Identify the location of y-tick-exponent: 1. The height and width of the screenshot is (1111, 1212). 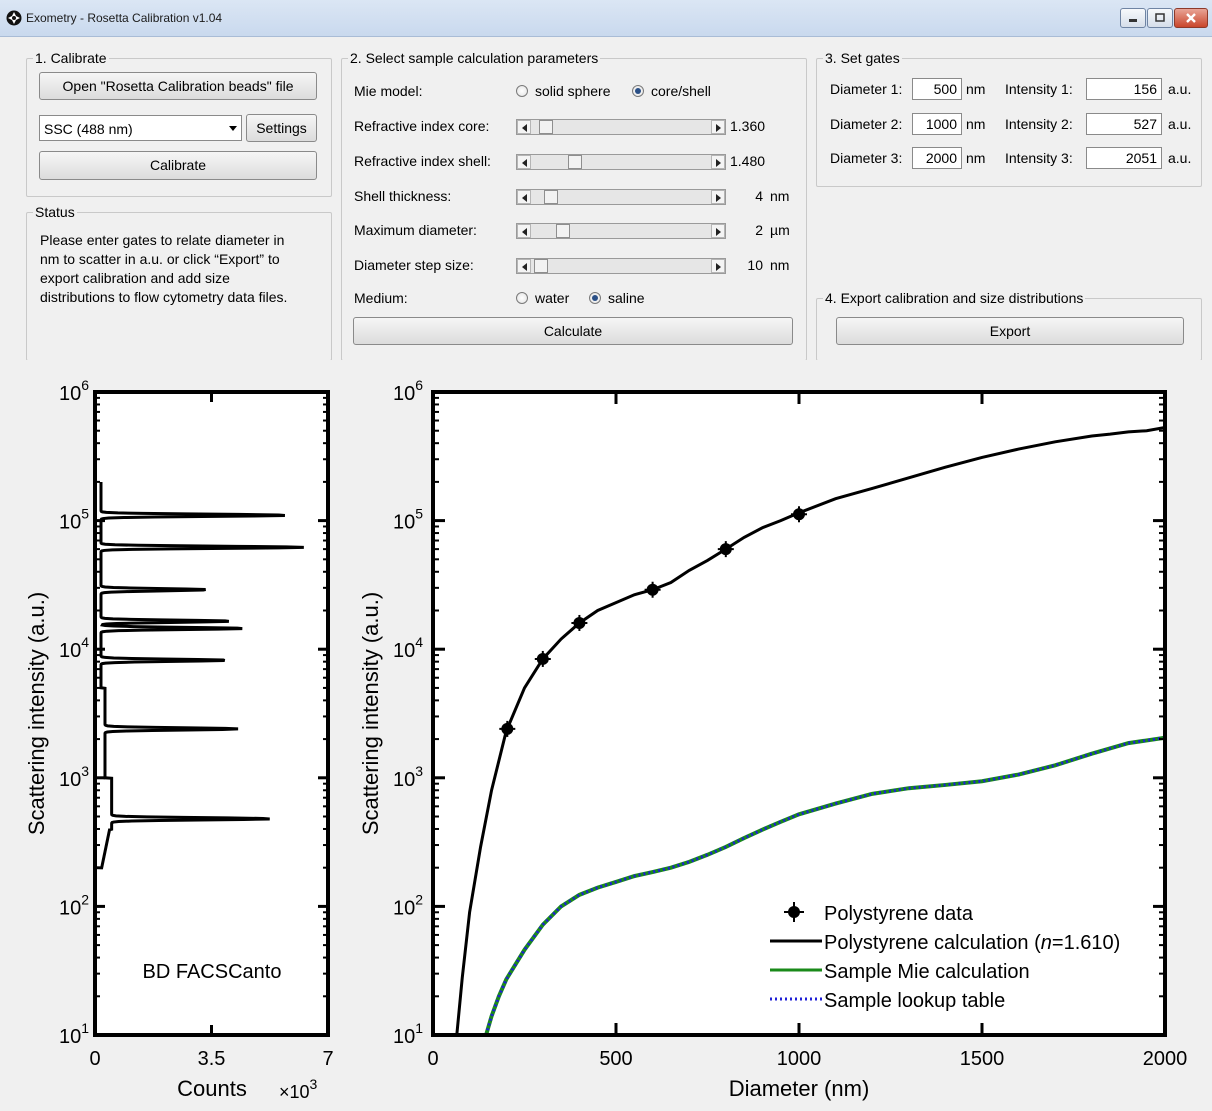
(85, 1028).